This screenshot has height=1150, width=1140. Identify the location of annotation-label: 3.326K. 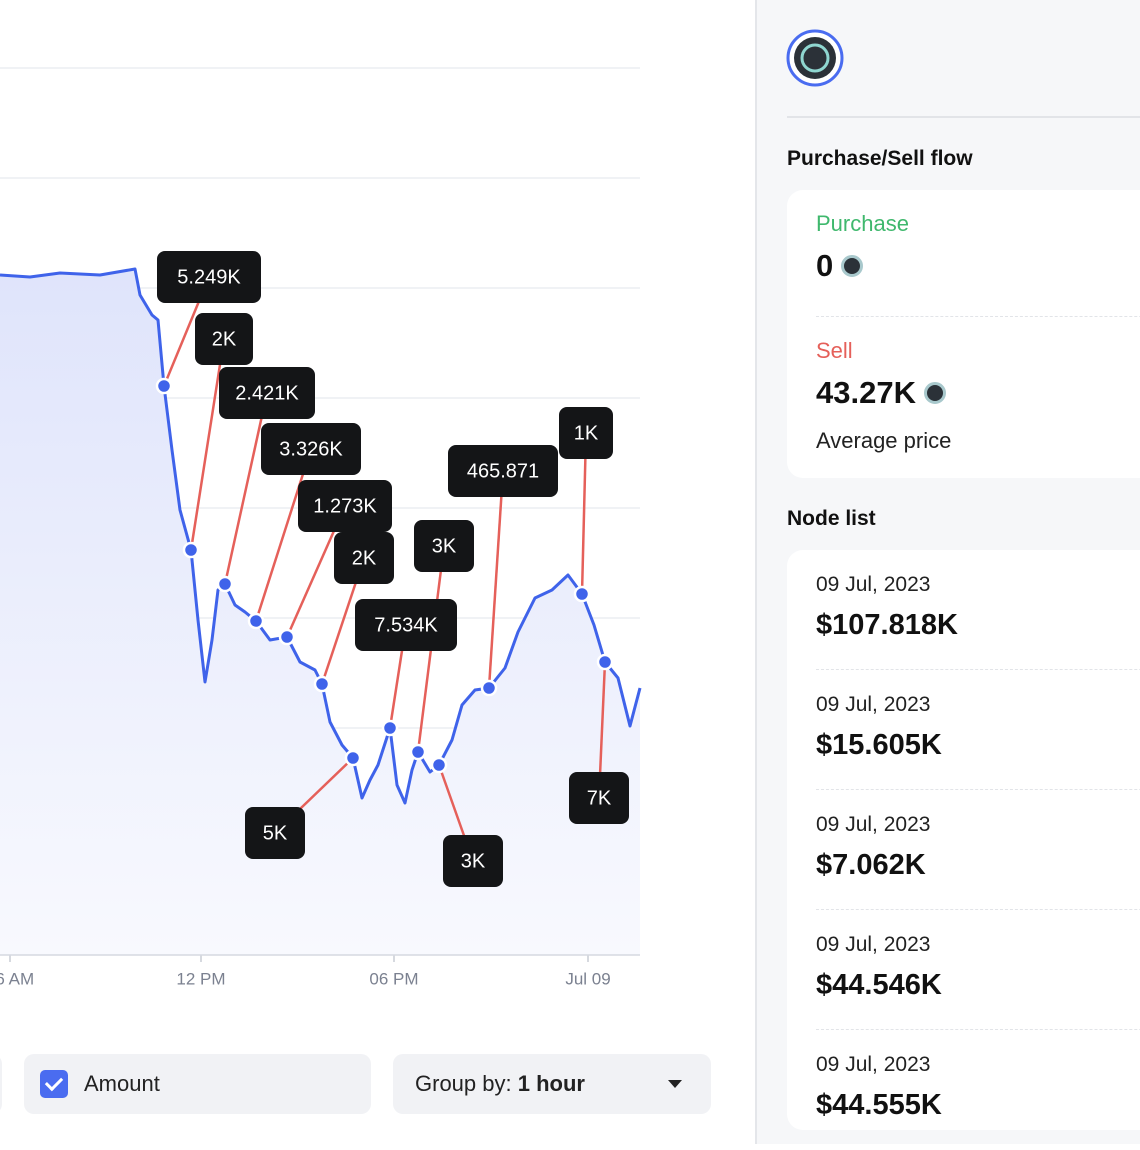
(311, 449).